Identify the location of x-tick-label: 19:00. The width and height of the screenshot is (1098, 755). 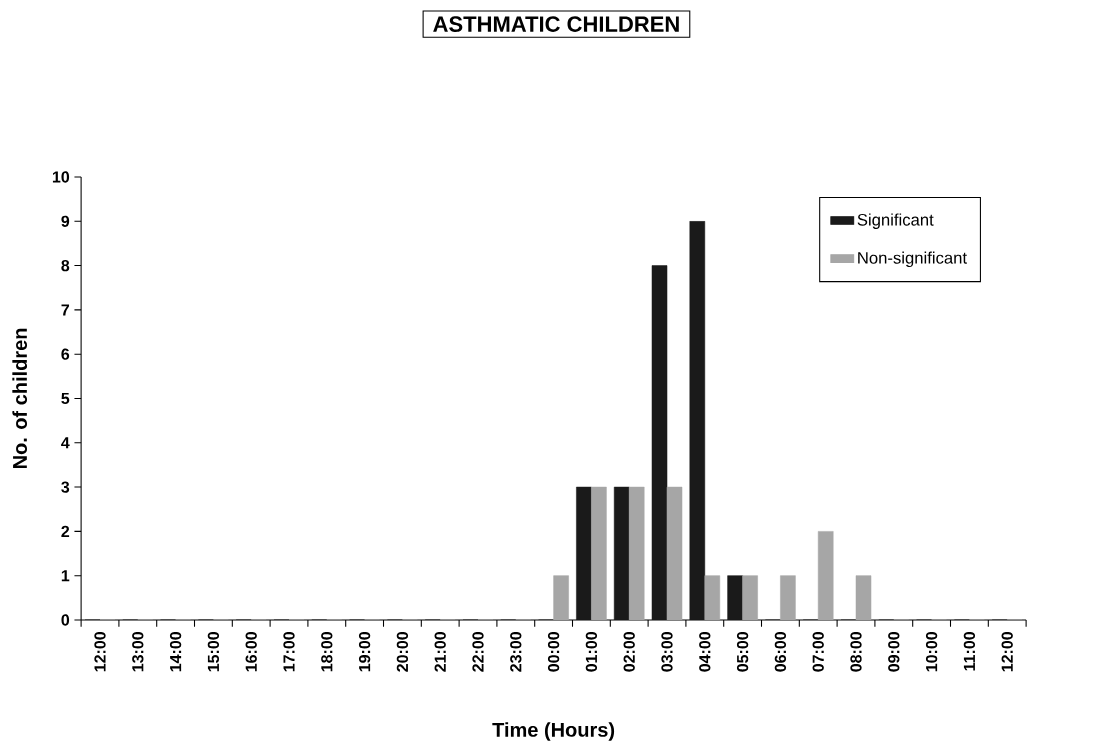
(364, 652).